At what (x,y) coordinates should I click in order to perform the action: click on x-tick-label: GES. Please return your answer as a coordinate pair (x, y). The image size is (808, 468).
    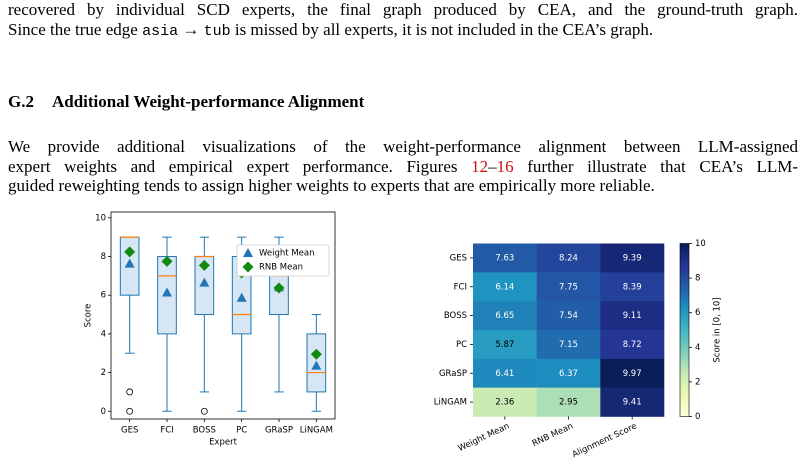
    Looking at the image, I should click on (129, 431).